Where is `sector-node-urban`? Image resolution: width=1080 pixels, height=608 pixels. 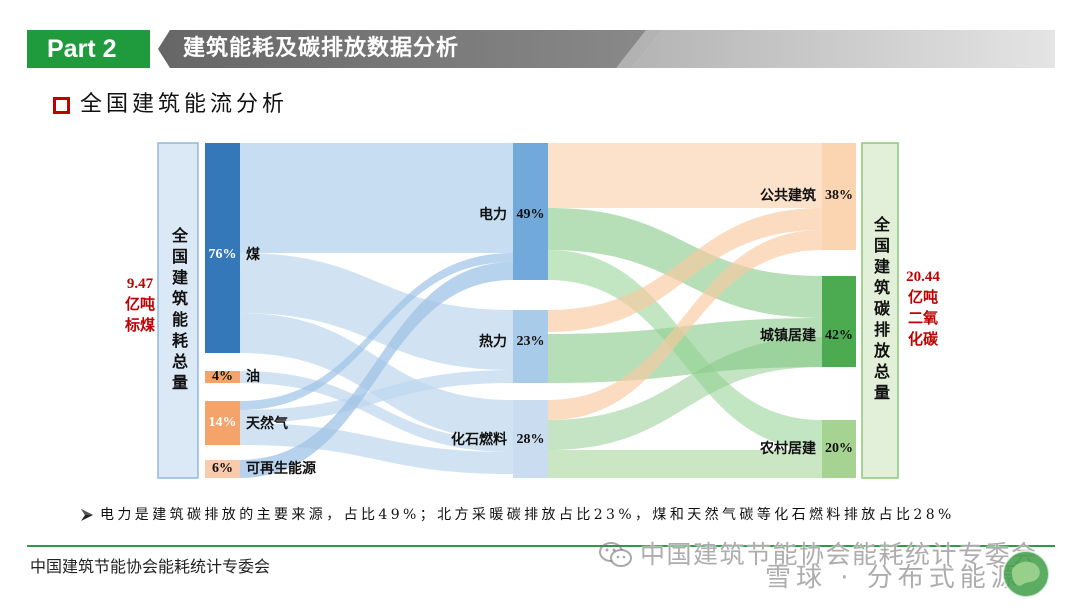
sector-node-urban is located at coordinates (839, 321).